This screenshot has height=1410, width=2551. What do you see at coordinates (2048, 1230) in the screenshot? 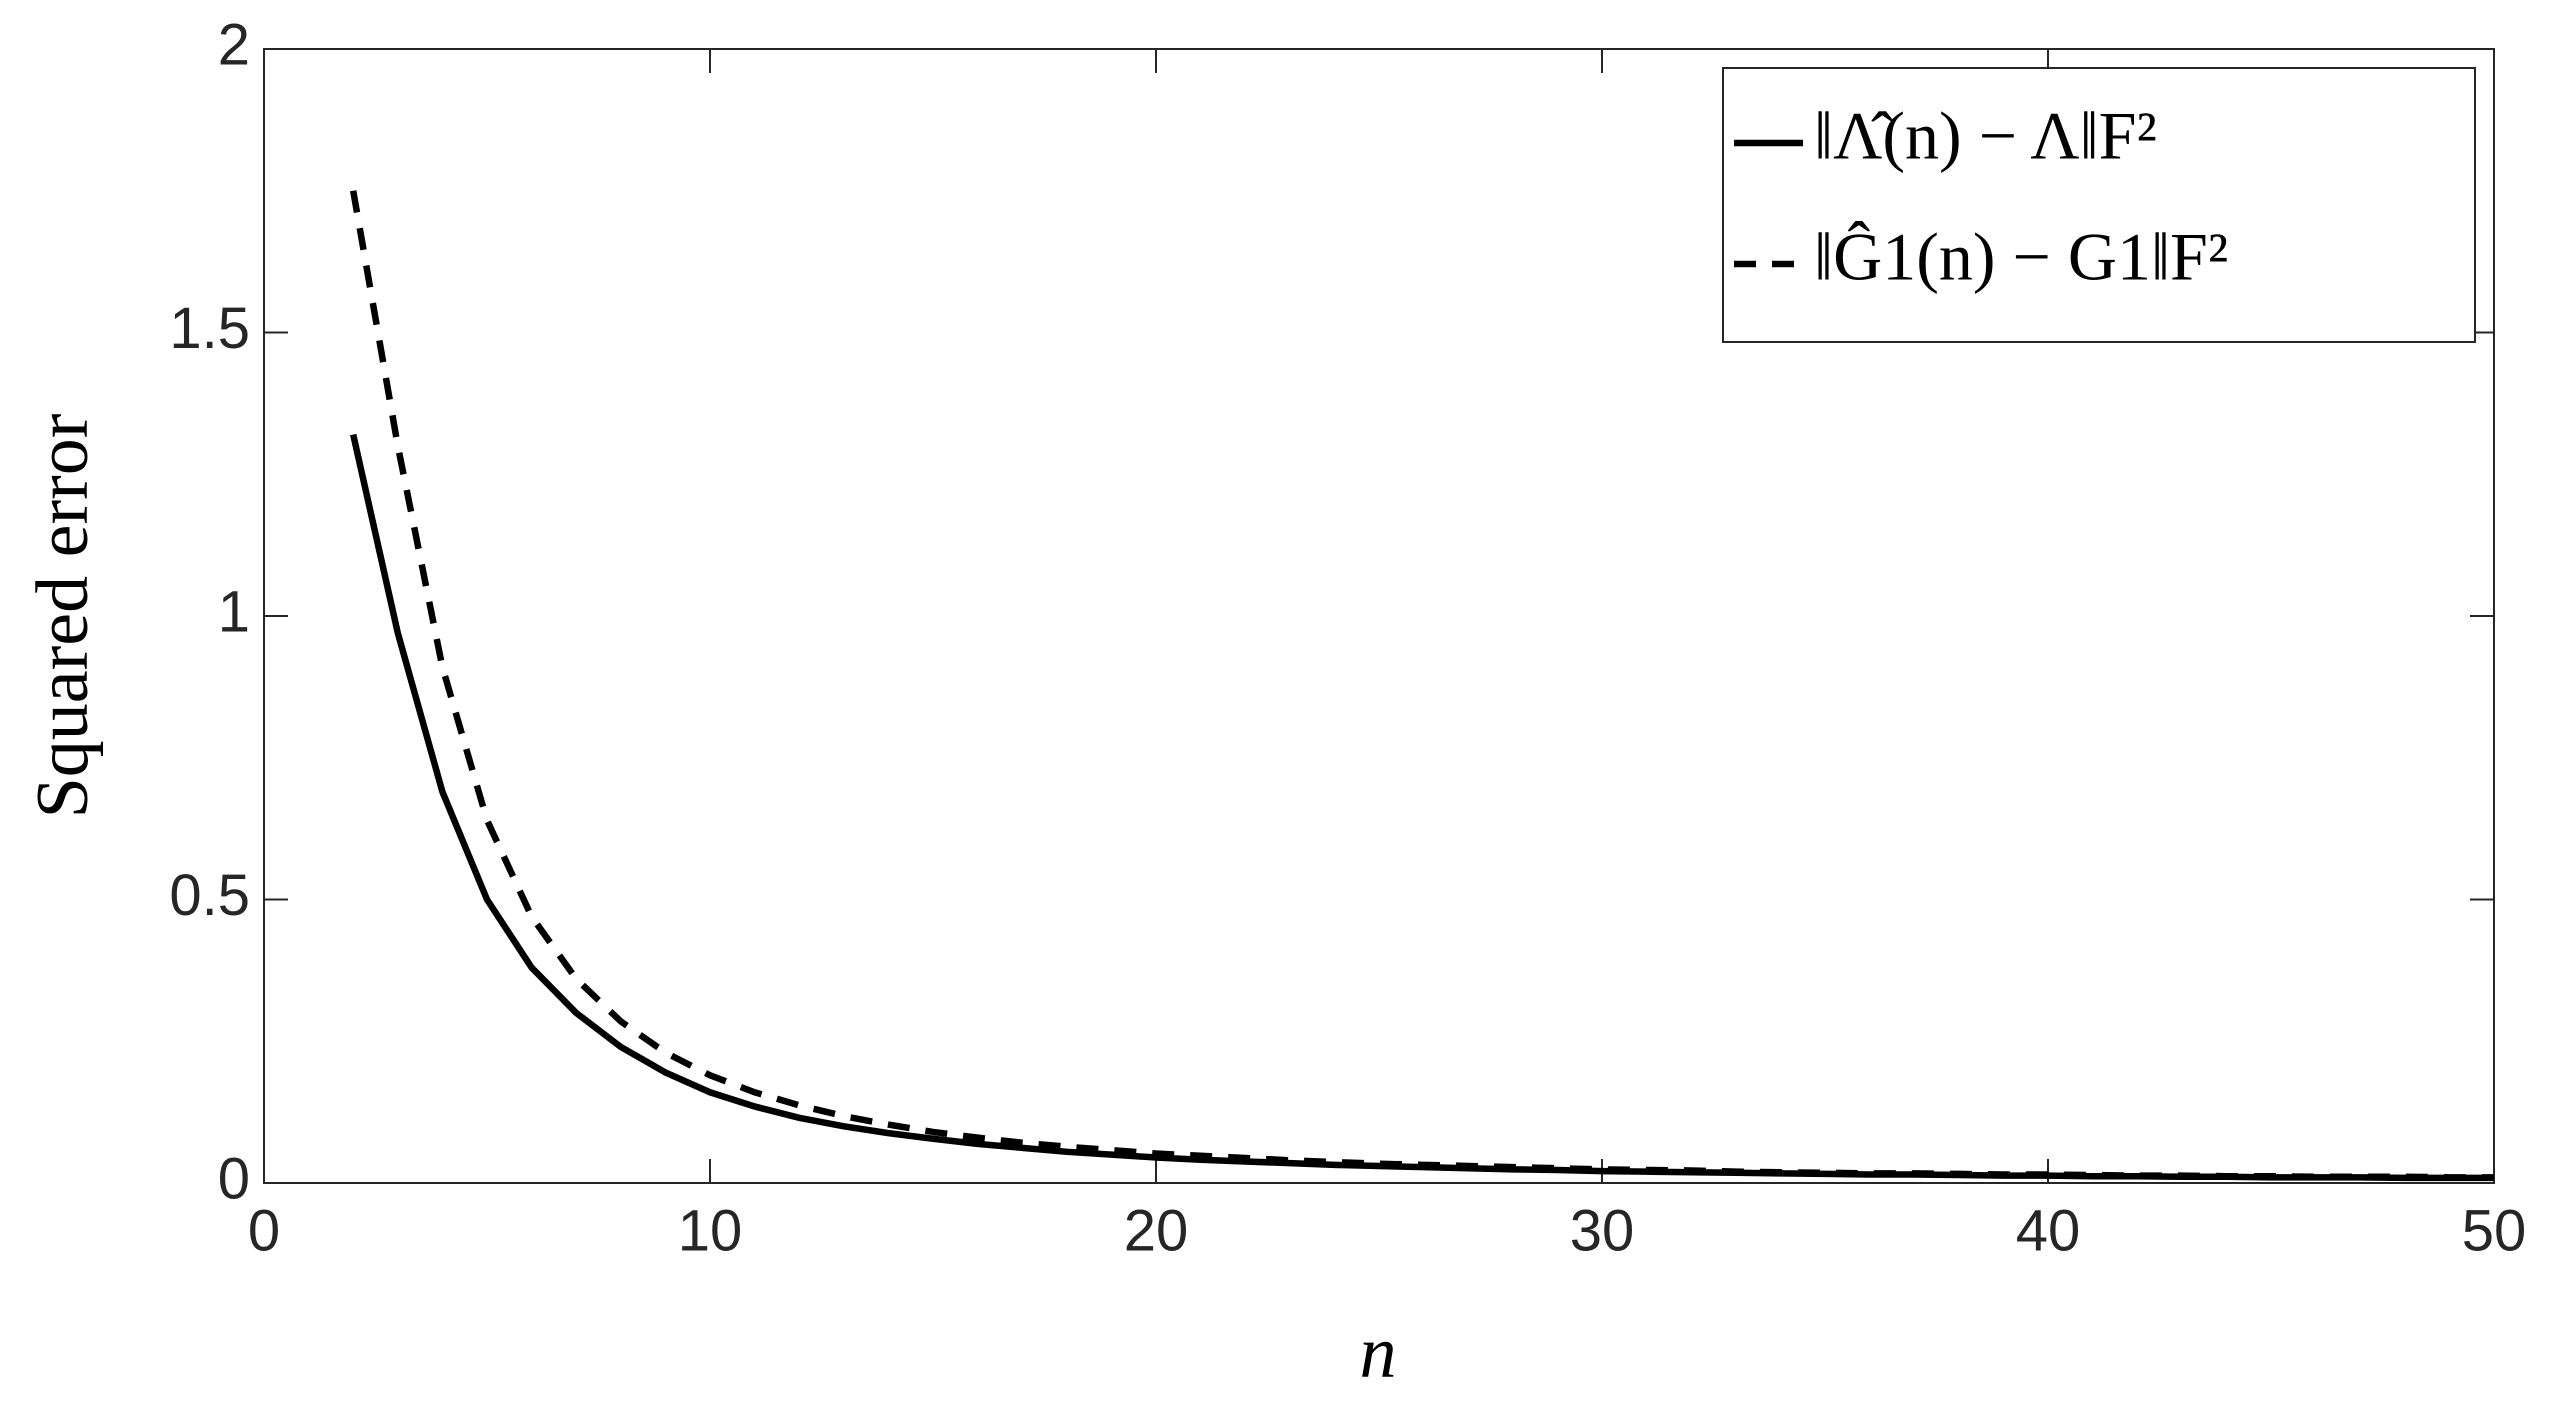
I see `x-tick-label: 40` at bounding box center [2048, 1230].